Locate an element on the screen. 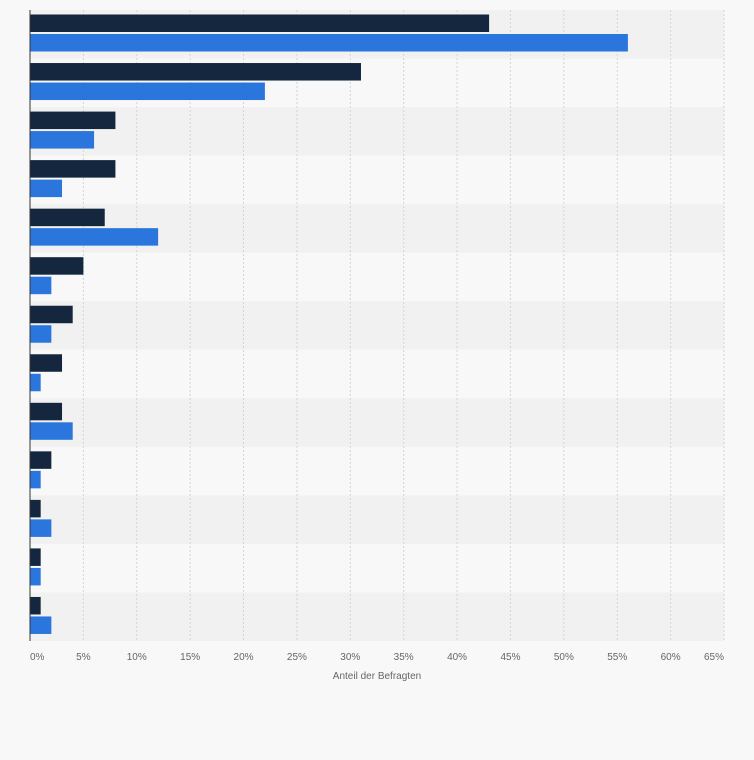 The height and width of the screenshot is (760, 754). x-tick-label: 30% is located at coordinates (350, 657).